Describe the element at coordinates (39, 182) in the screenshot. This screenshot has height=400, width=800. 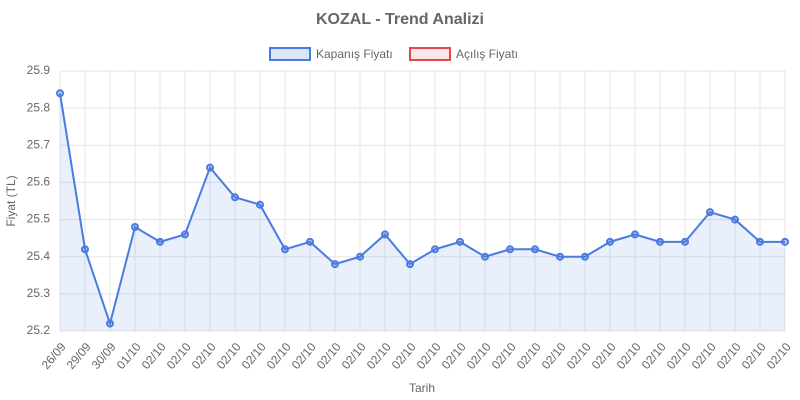
I see `y-tick-label: 25.6` at that location.